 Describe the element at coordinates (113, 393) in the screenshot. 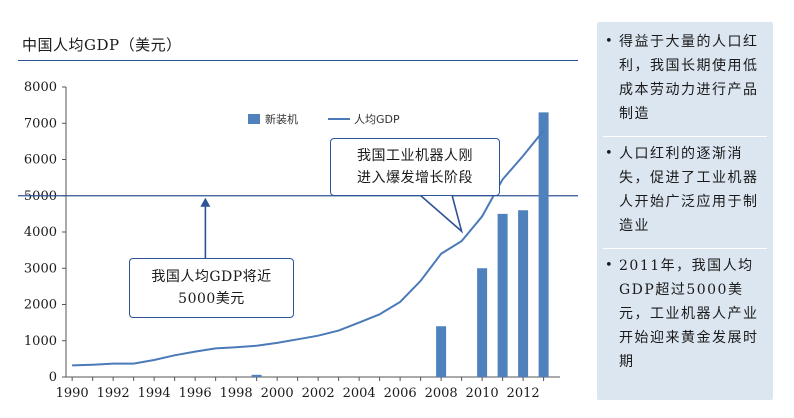

I see `x-tick-label: 1992` at that location.